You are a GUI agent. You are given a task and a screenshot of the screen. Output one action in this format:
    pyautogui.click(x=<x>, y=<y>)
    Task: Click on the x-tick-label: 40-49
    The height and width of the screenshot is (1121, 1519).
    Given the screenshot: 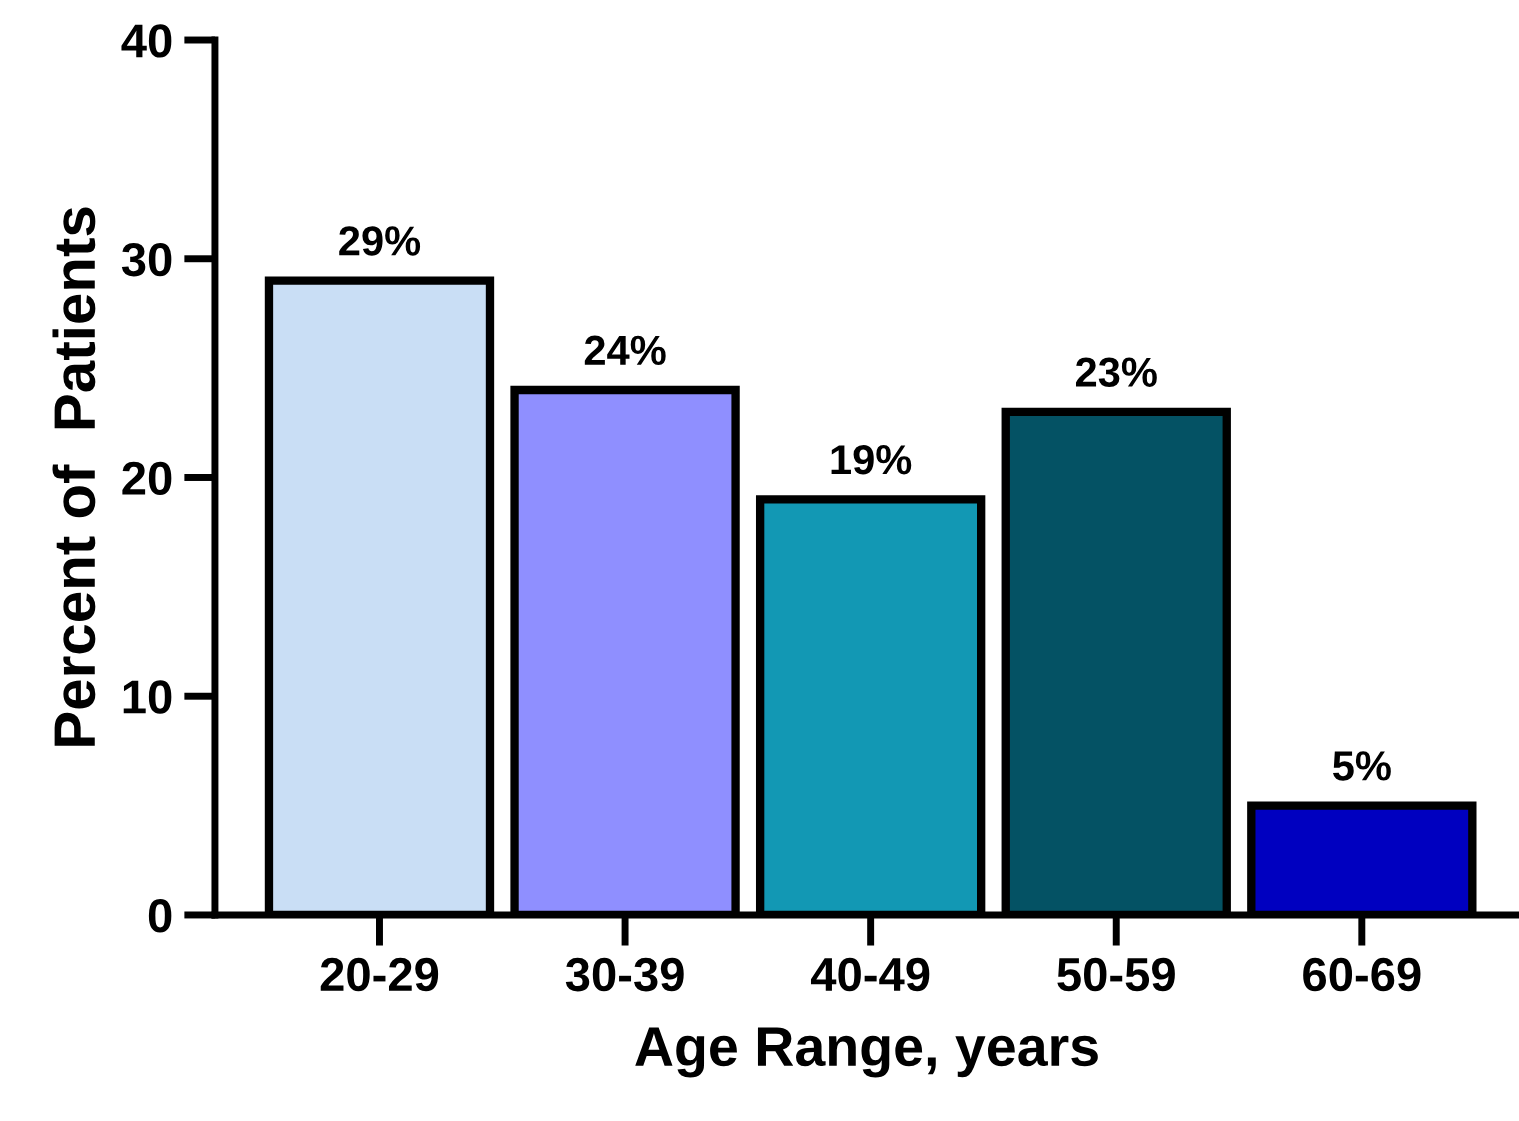 What is the action you would take?
    pyautogui.click(x=870, y=974)
    